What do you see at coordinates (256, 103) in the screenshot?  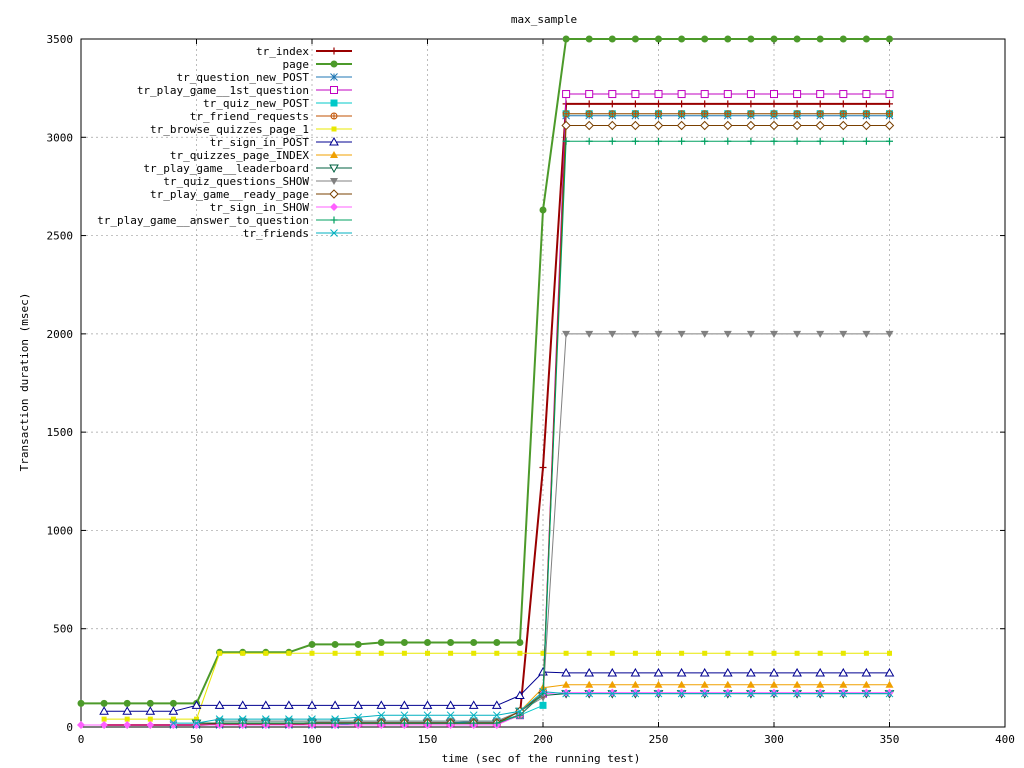 I see `legend-label: tr_quiz_new_POST` at bounding box center [256, 103].